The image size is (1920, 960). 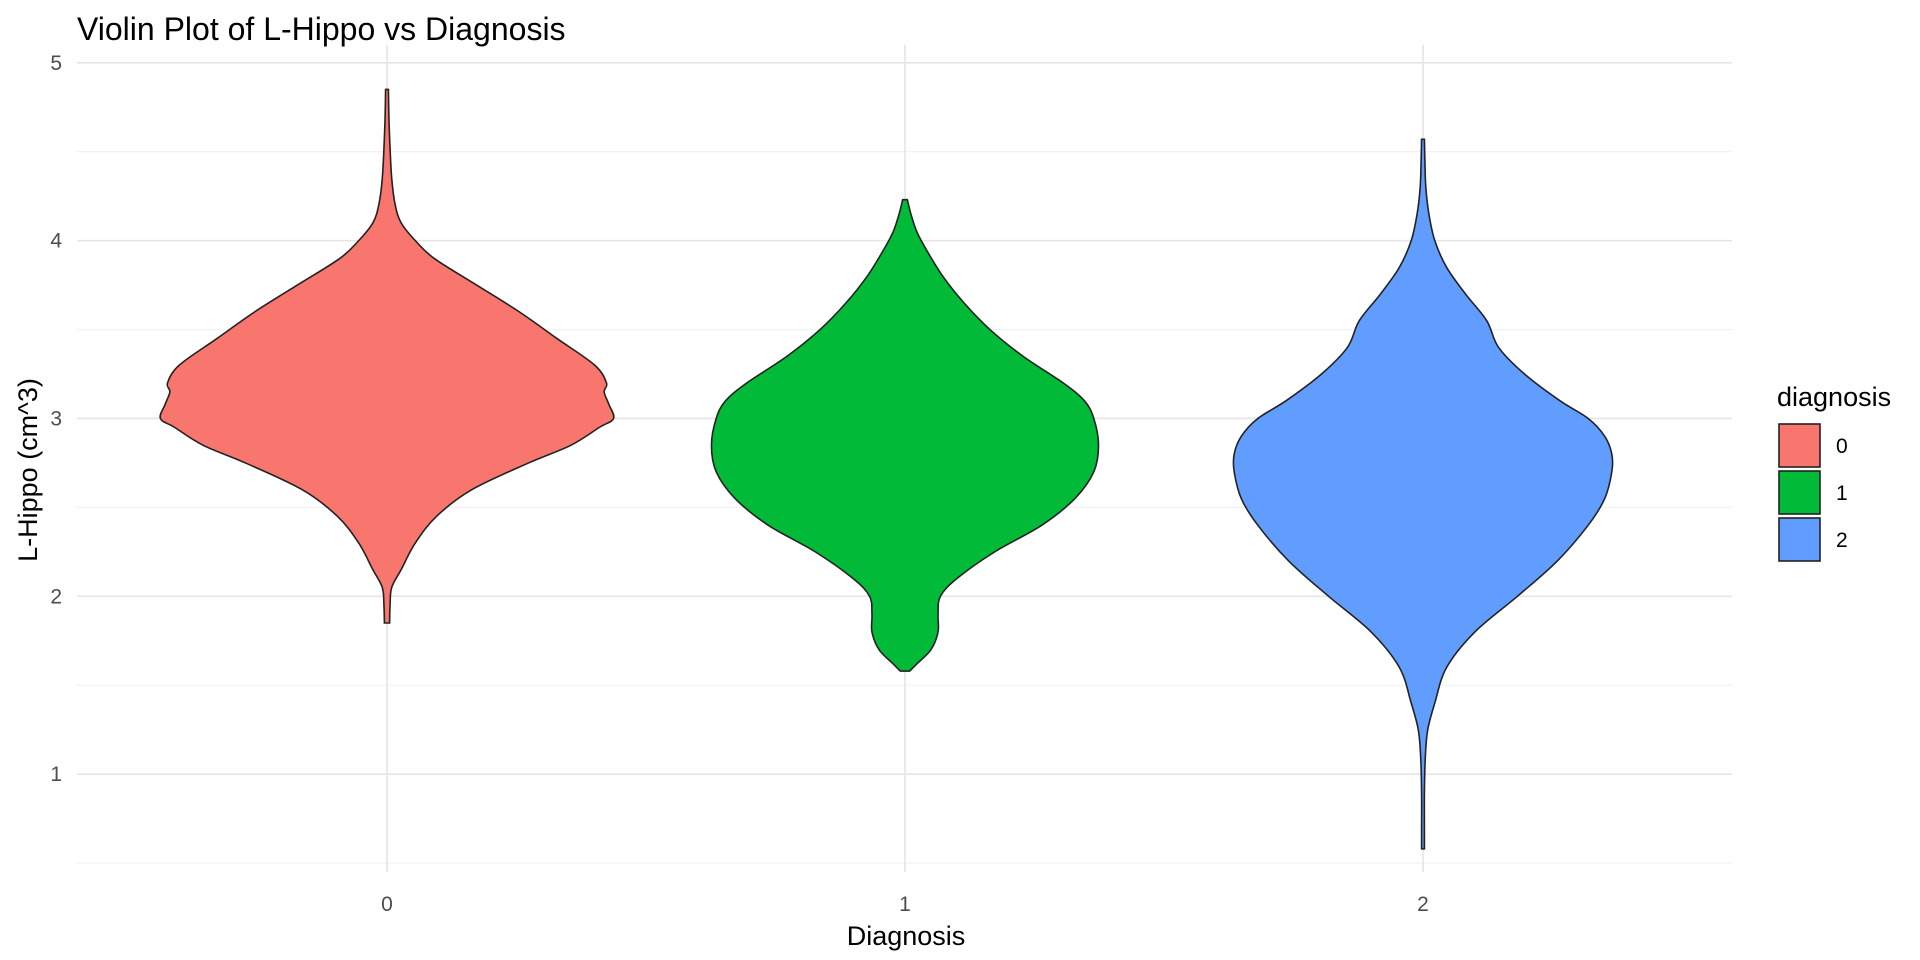 I want to click on y-tick-label: 1, so click(x=56, y=774).